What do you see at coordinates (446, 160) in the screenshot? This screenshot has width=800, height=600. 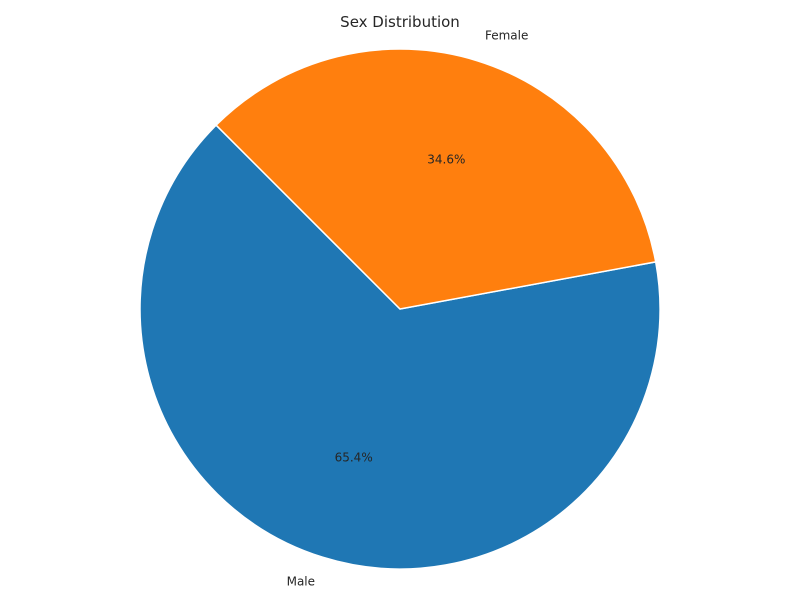 I see `slice-percent-female: 34.6%` at bounding box center [446, 160].